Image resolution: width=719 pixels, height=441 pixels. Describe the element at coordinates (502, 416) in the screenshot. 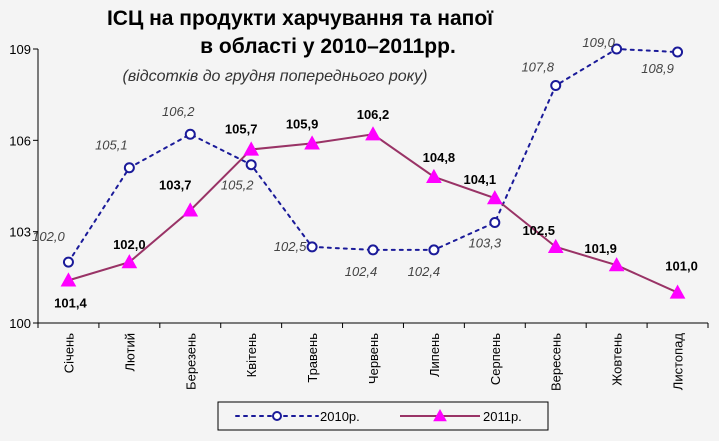

I see `legend-2011-label: 2011р.` at that location.